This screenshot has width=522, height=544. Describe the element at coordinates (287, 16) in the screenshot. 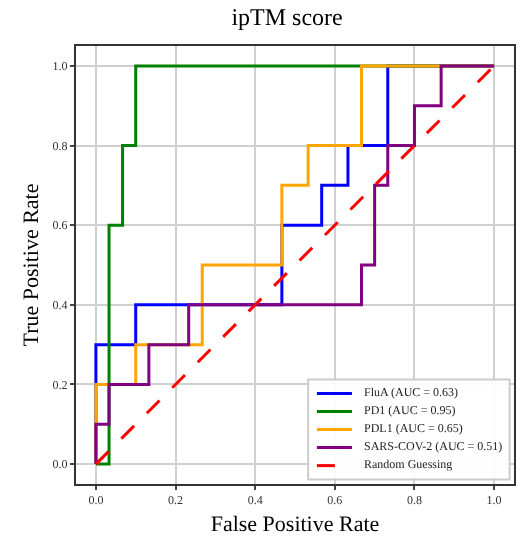

I see `chart-title: ipTM score` at that location.